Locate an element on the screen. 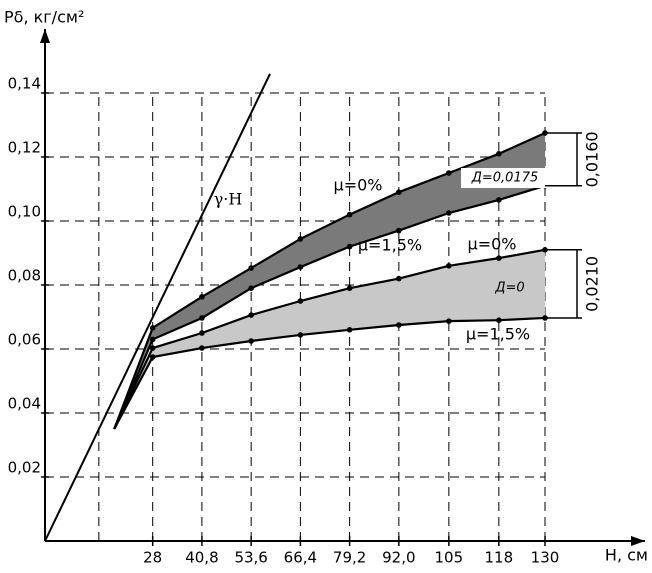 The image size is (652, 573). y-axis-label: Рδ, кг/см² is located at coordinates (44, 17).